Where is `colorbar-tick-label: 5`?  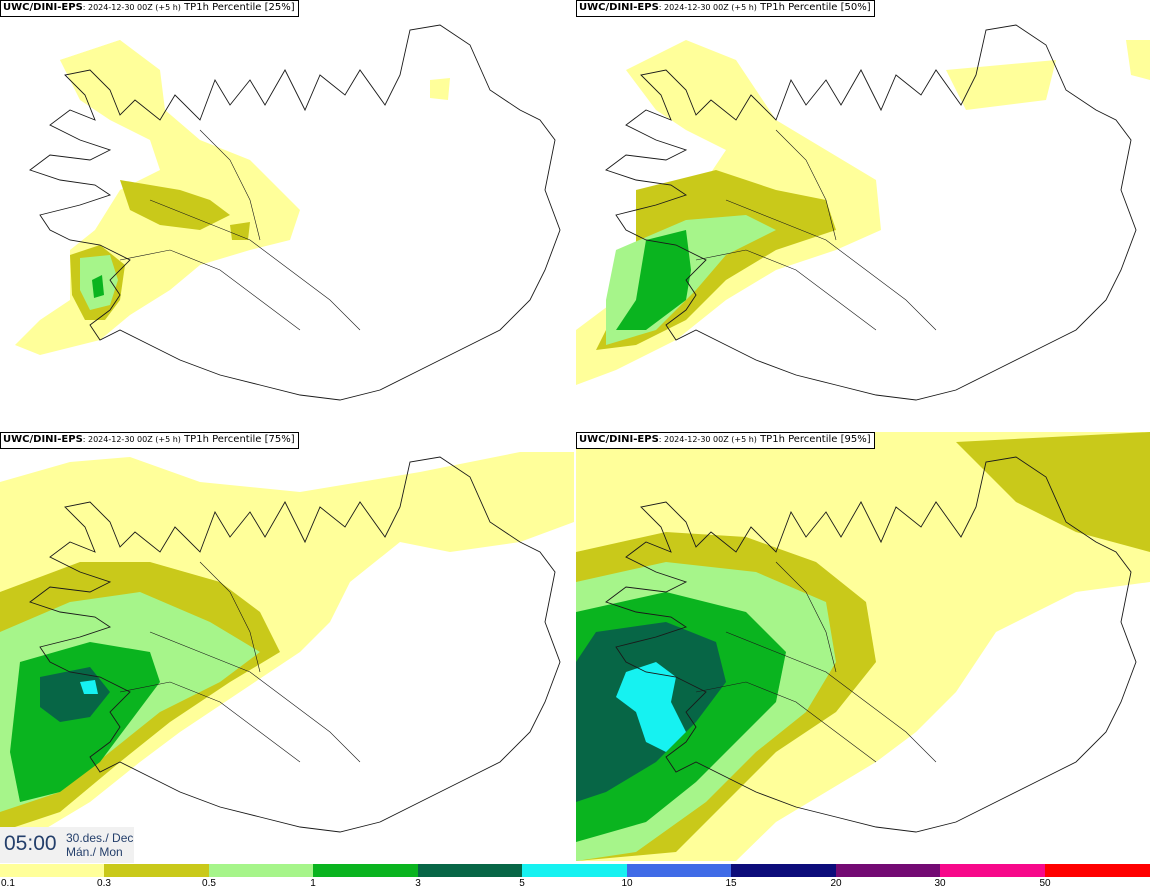 colorbar-tick-label: 5 is located at coordinates (522, 883).